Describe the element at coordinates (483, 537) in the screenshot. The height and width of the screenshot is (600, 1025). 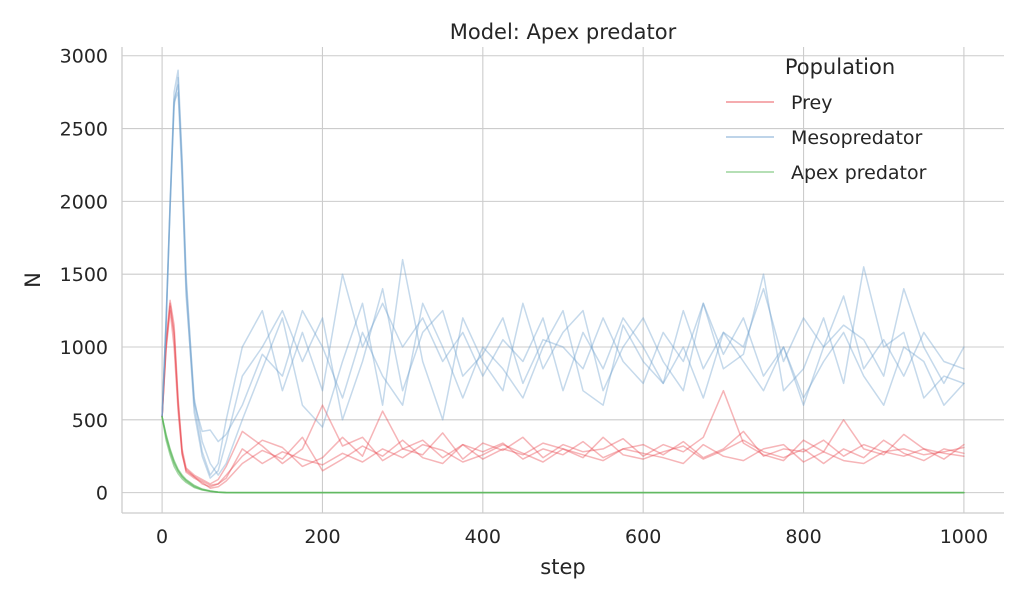
I see `x-tick-label: 400` at that location.